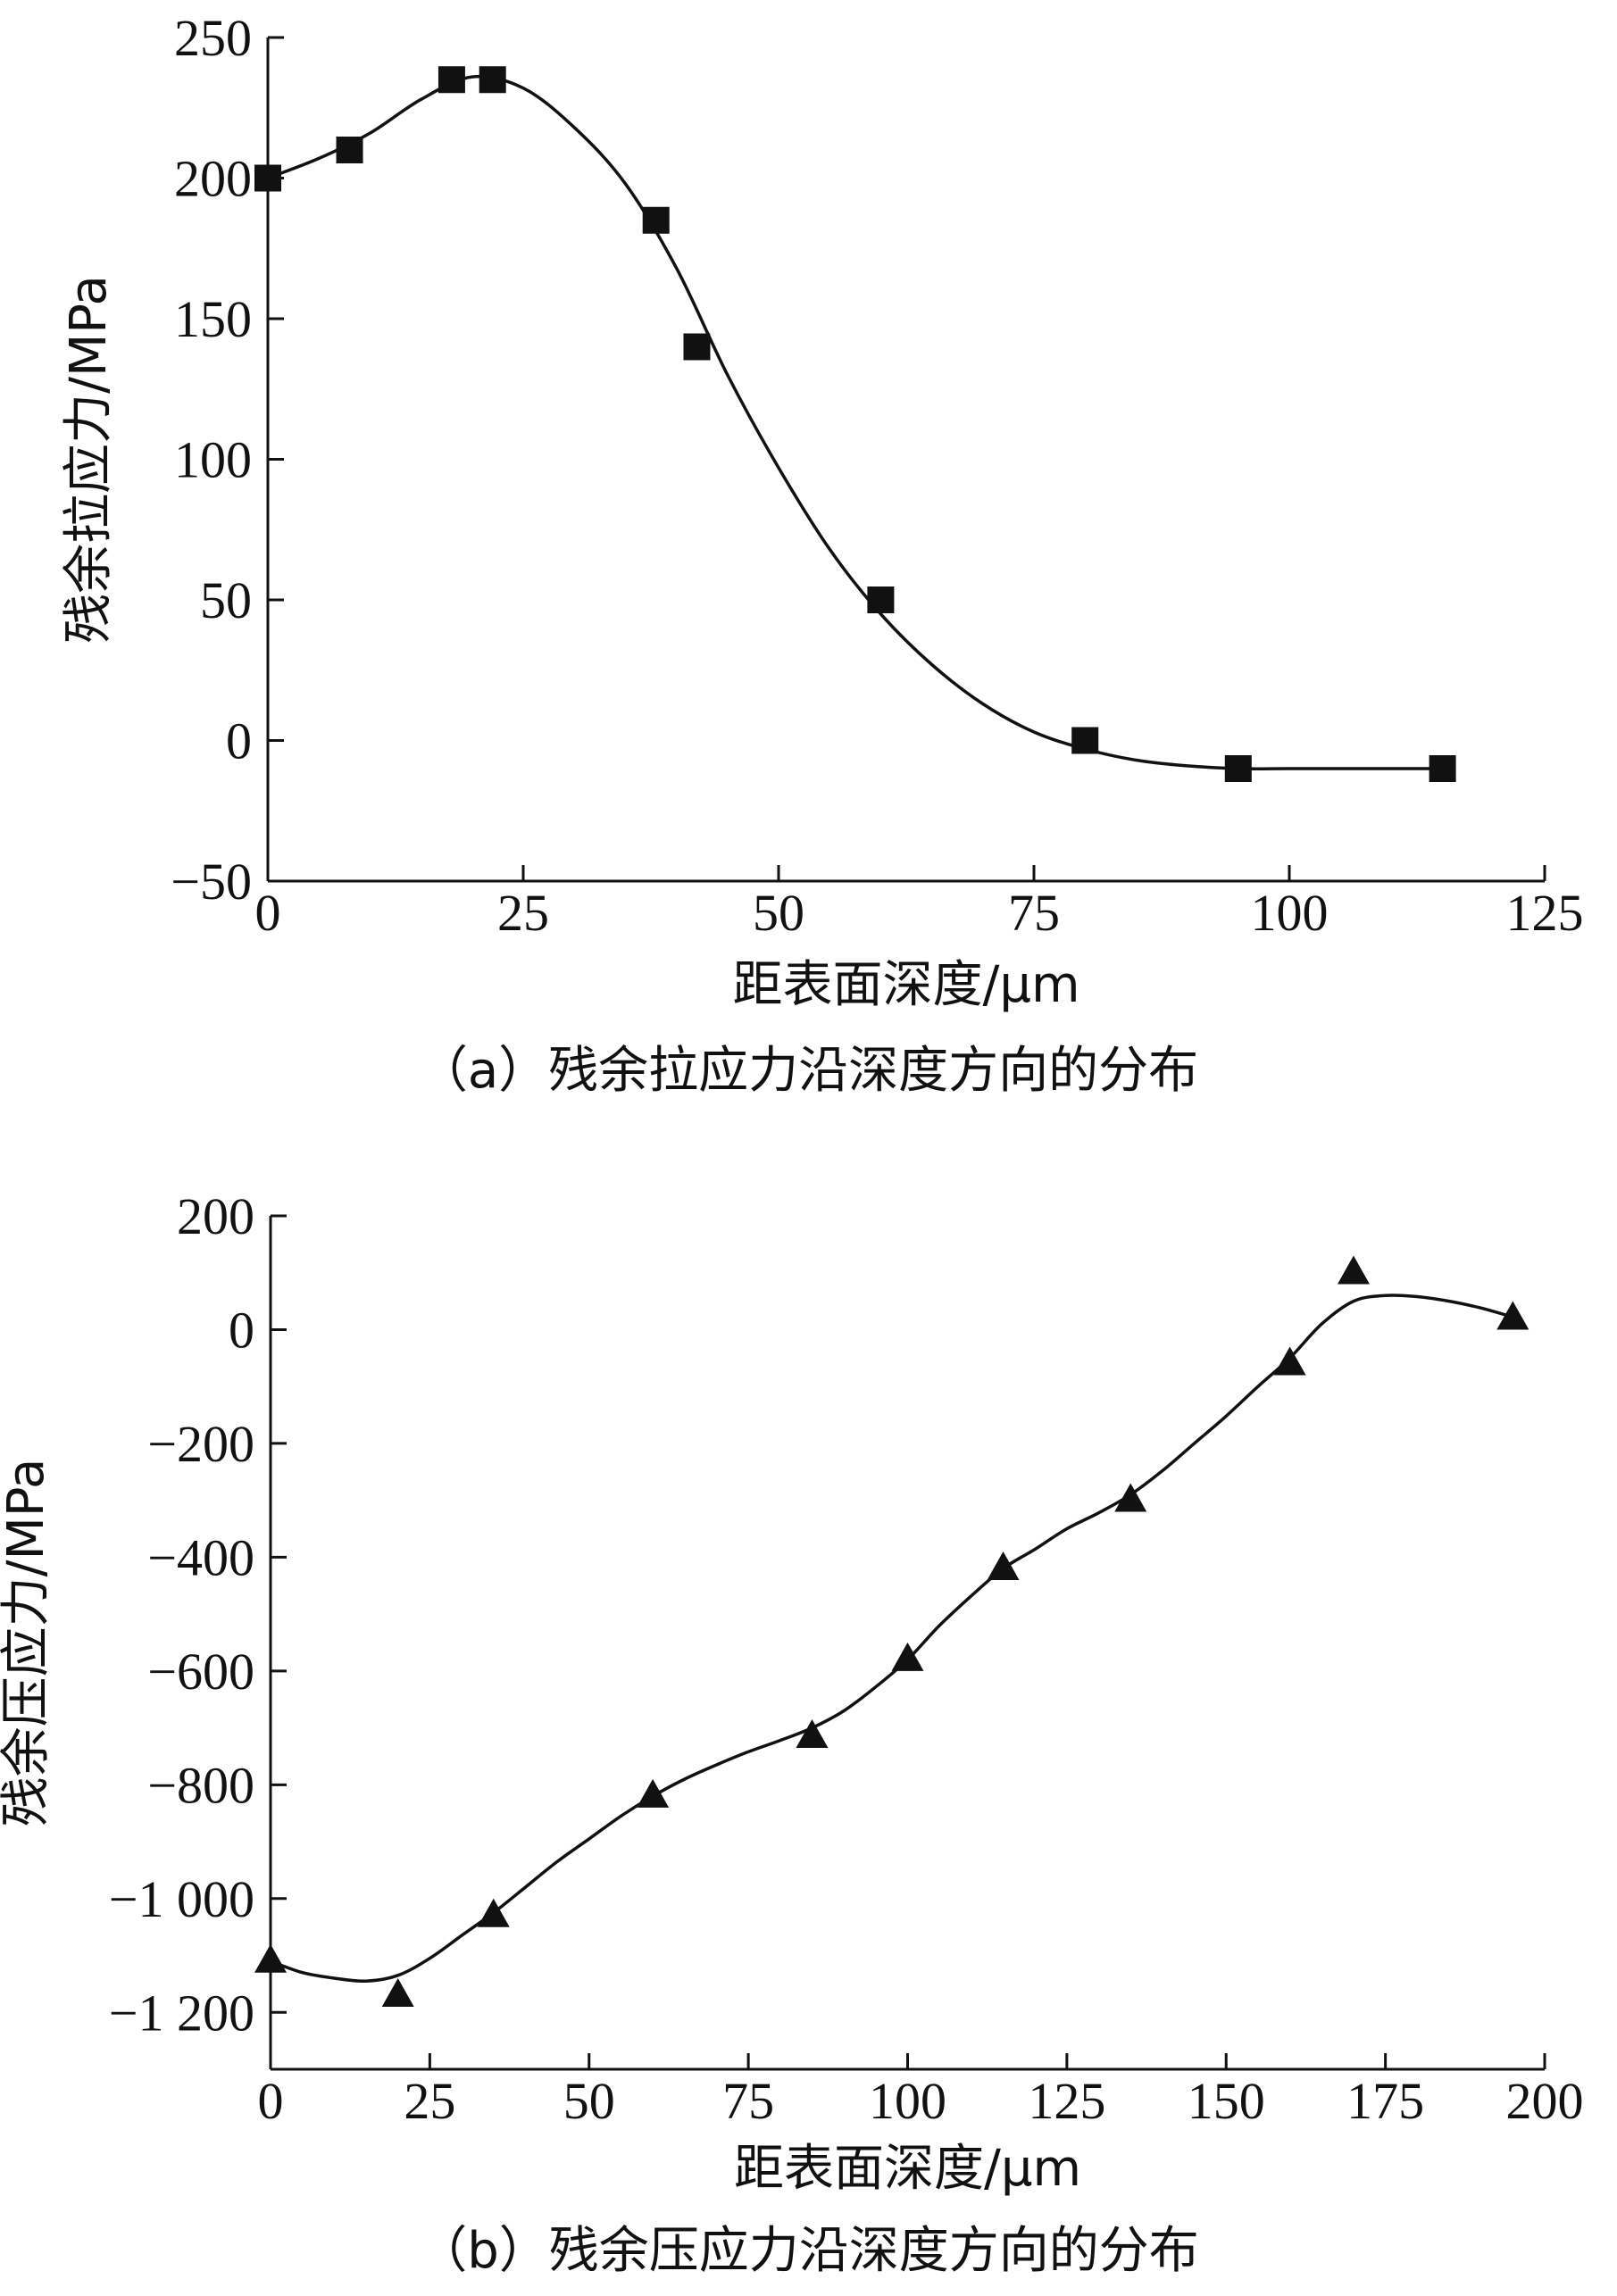 The image size is (1617, 2296). Describe the element at coordinates (748, 2101) in the screenshot. I see `chart-b-x-tick-label: 75` at that location.